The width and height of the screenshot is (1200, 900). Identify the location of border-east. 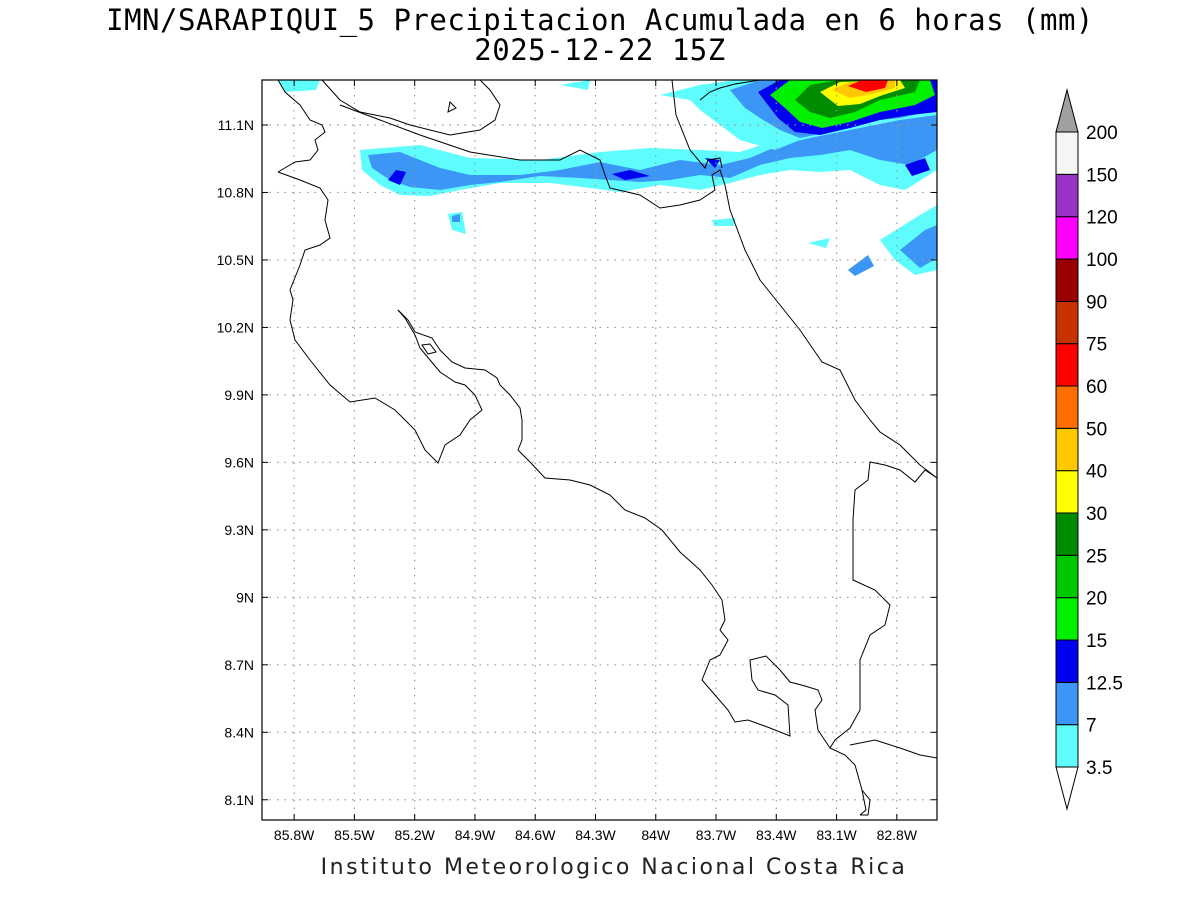
(697, 124).